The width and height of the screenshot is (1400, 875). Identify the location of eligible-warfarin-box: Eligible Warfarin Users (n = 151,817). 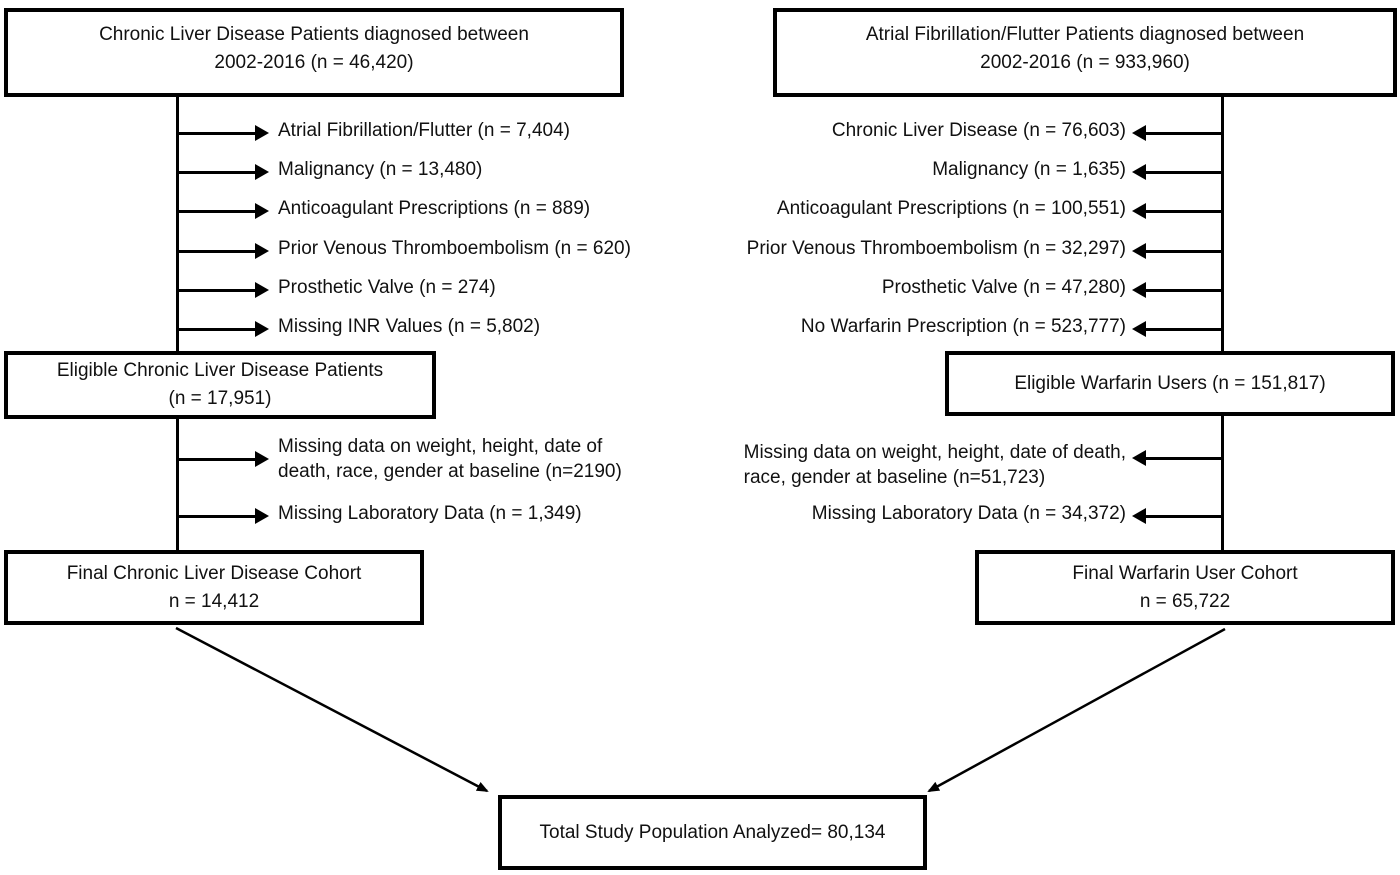
(1170, 383).